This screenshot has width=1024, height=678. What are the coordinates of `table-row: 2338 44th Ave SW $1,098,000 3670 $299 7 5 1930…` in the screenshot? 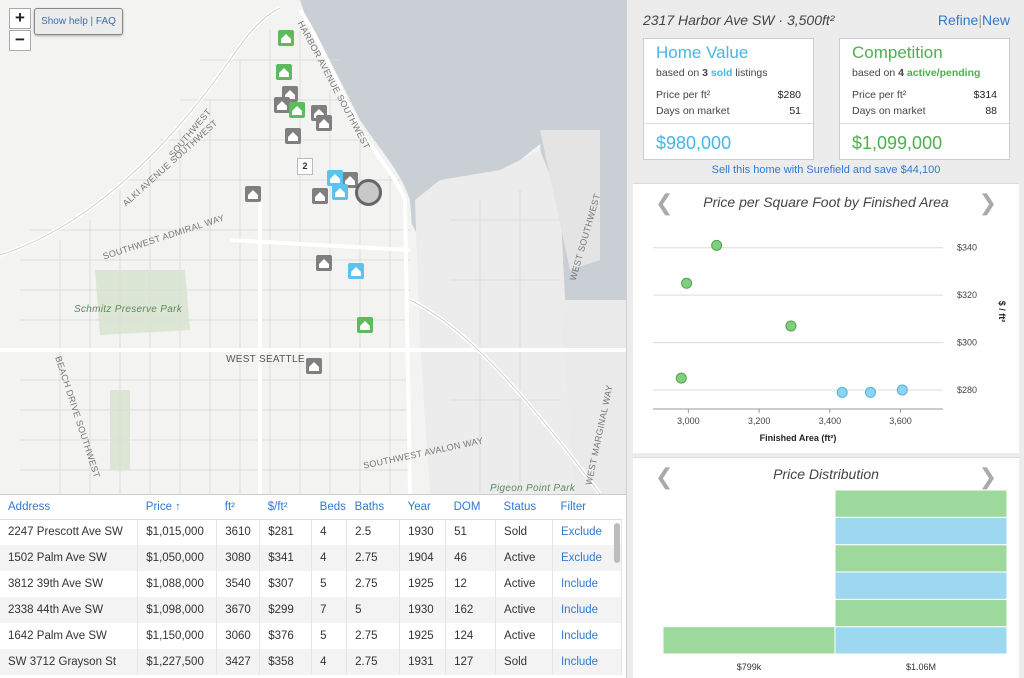 It's located at (311, 610).